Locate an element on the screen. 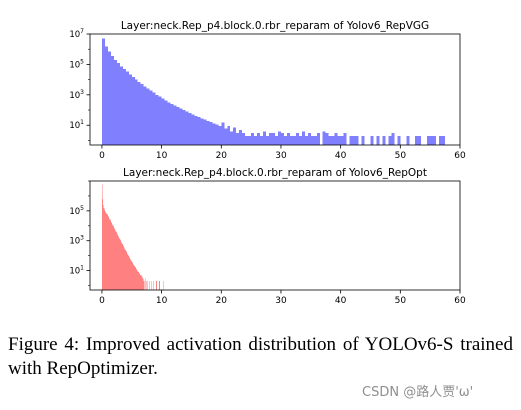 This screenshot has width=521, height=410. x-tick-label: 20 is located at coordinates (222, 156).